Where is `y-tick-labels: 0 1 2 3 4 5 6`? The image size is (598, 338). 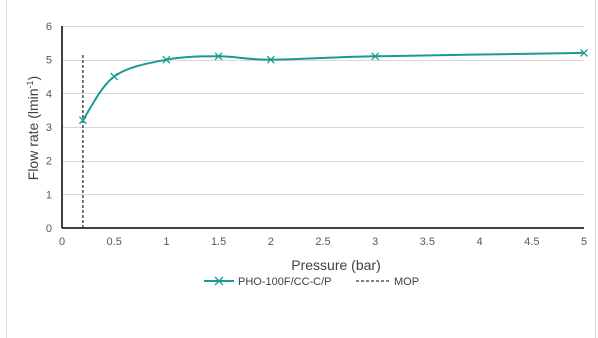
y-tick-labels: 0 1 2 3 4 5 6 is located at coordinates (49, 128).